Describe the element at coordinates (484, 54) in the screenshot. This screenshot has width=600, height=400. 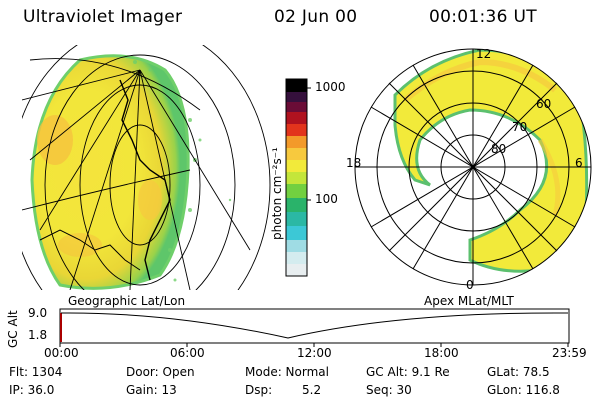
I see `mlt-label-12: 12` at that location.